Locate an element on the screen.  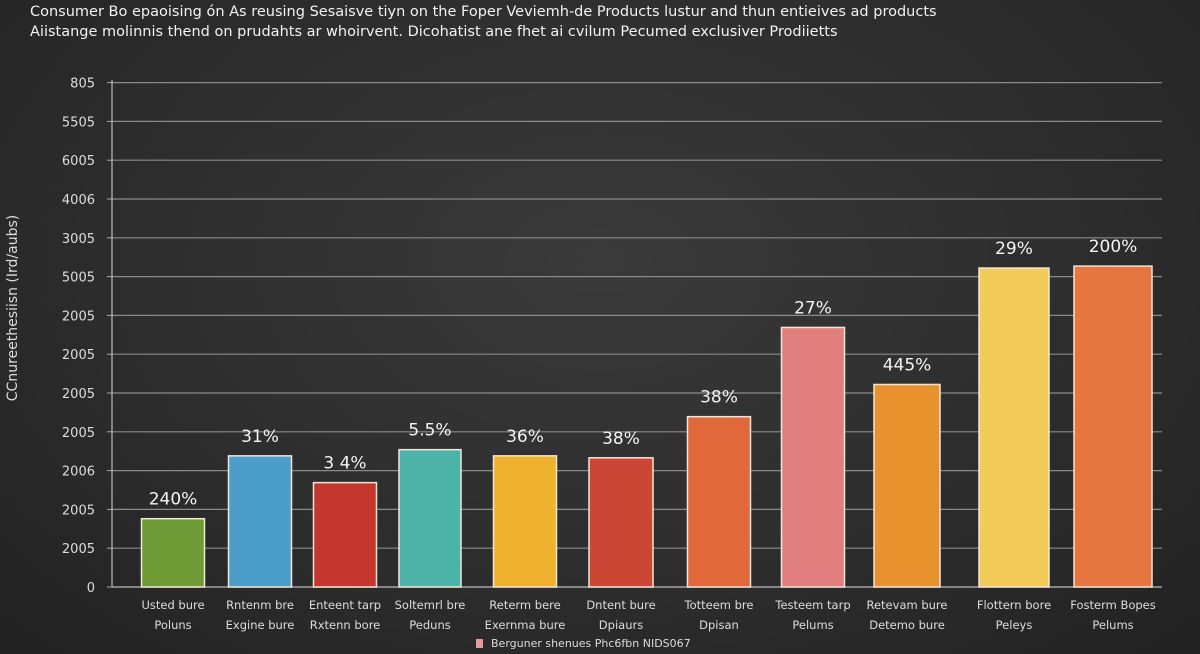
x-tick-label: Totteem bre Dpisan is located at coordinates (719, 615).